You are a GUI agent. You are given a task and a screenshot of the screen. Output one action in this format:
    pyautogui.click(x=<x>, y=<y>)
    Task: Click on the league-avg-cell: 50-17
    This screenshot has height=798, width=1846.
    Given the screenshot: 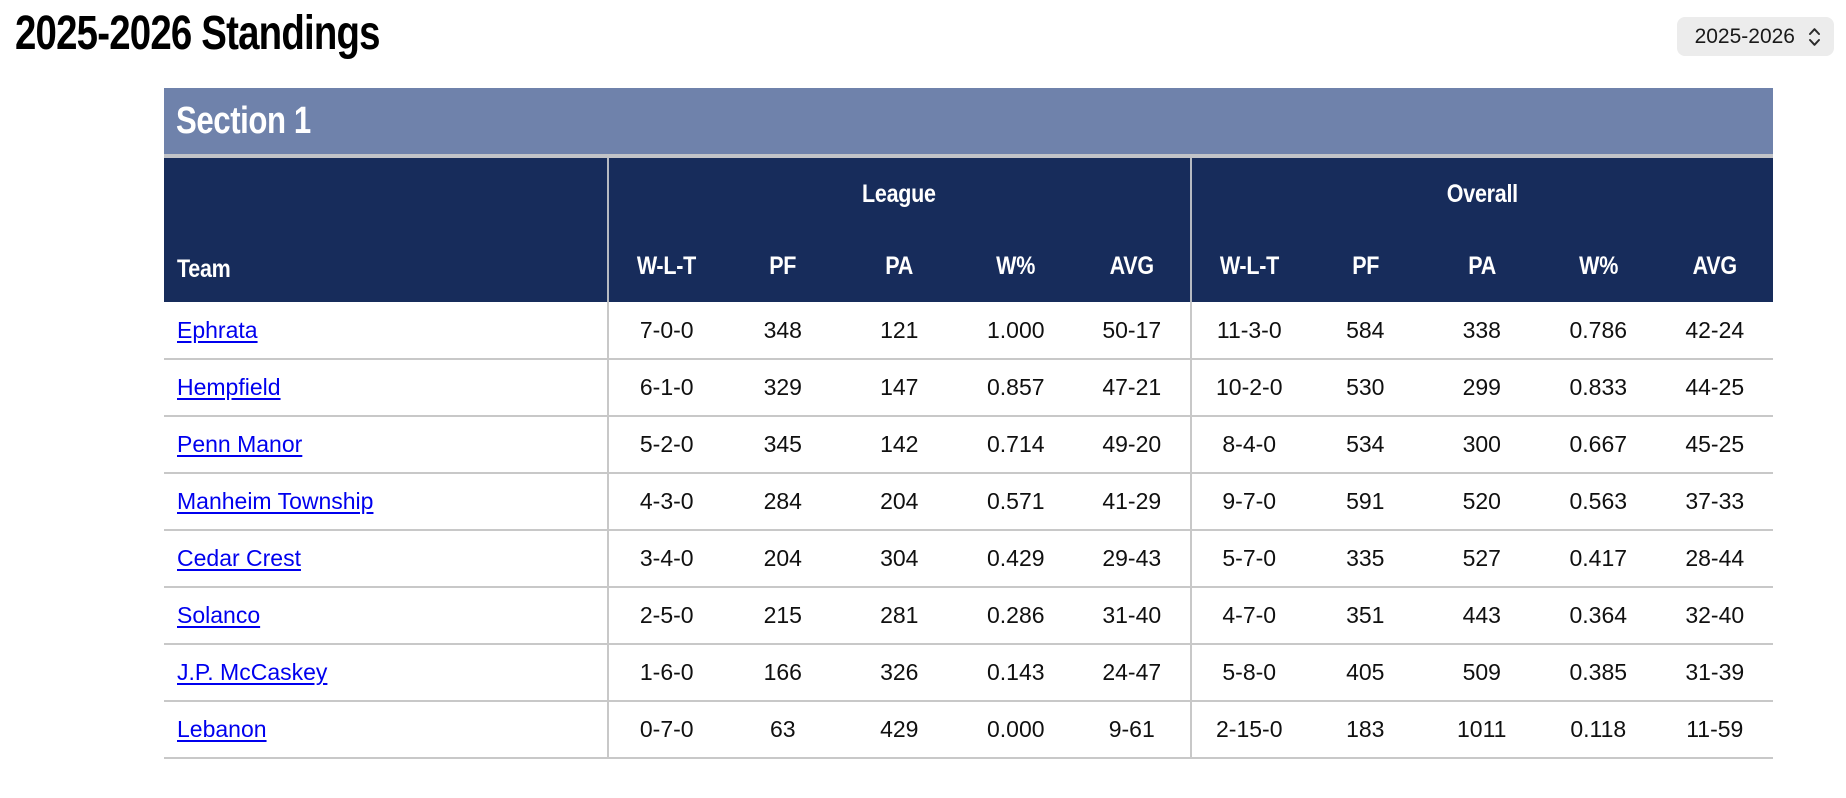 What is the action you would take?
    pyautogui.click(x=1132, y=331)
    